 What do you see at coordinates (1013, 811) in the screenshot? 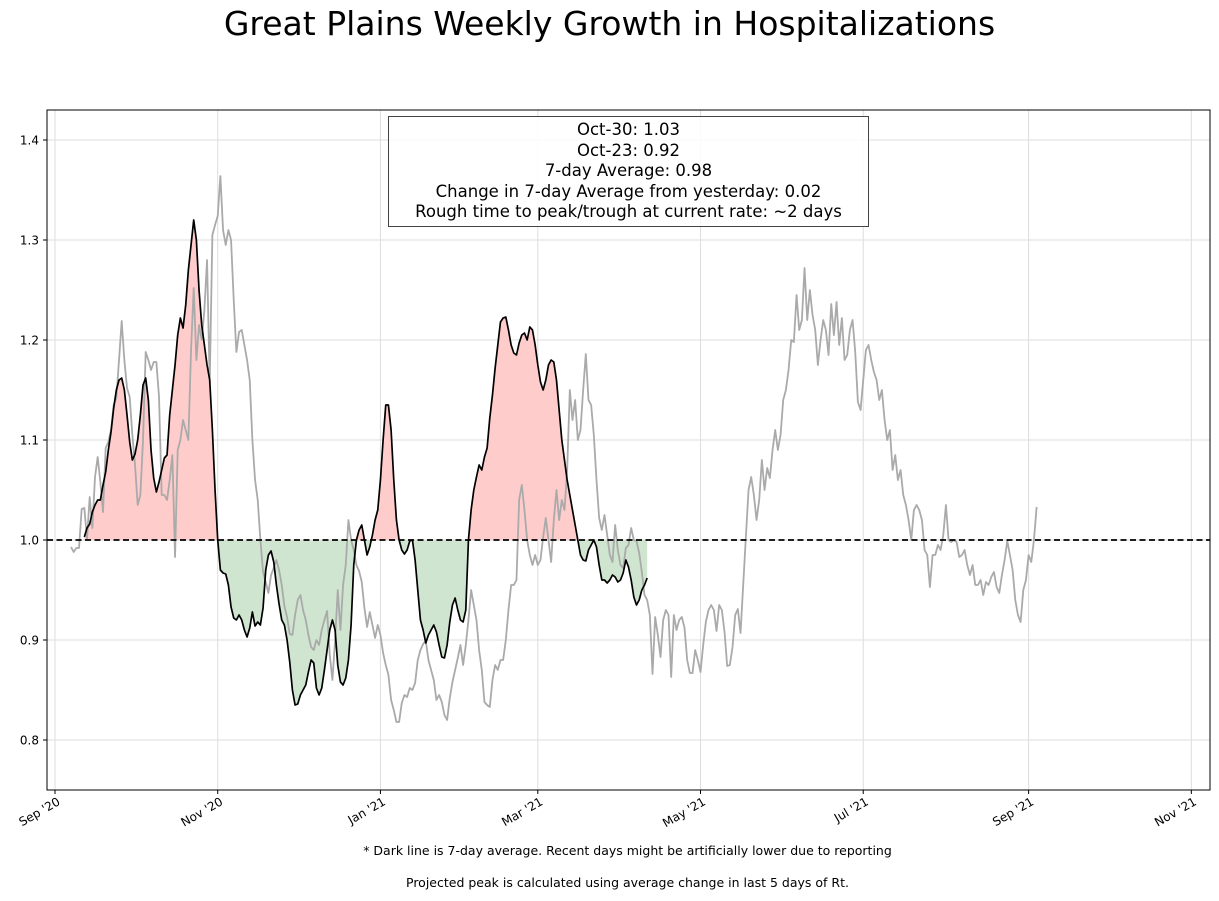
I see `x-tick-label: Sep '21` at bounding box center [1013, 811].